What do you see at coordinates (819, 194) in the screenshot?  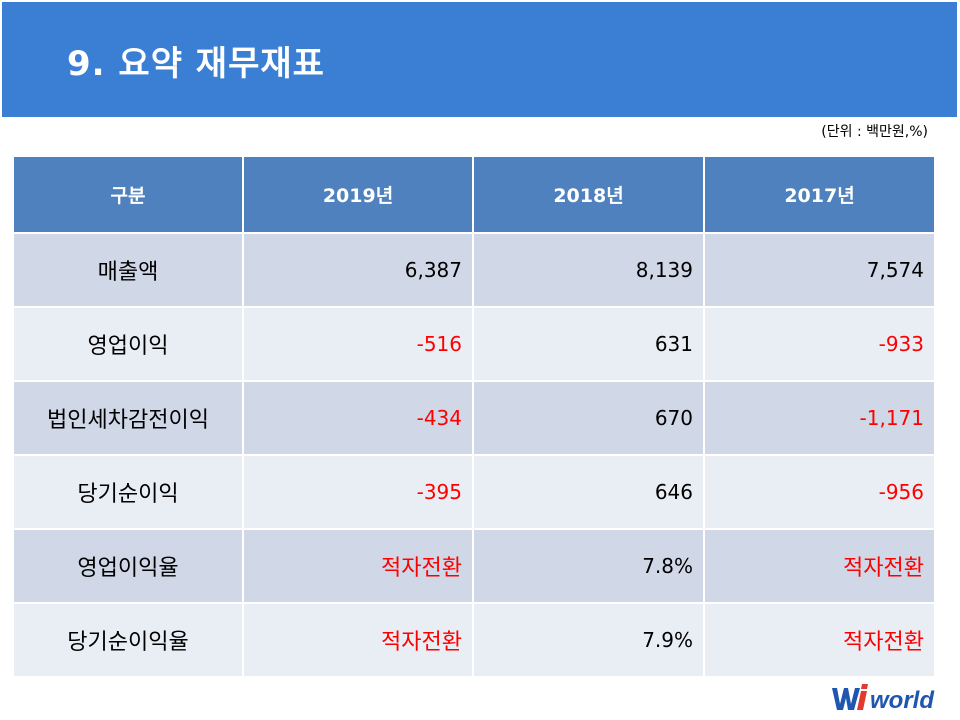 I see `header-2017: 2017년` at bounding box center [819, 194].